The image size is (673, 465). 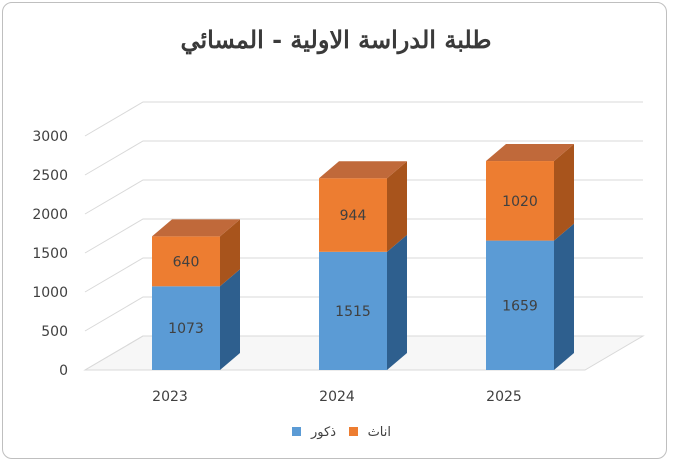 I want to click on y-tick-label: 500, so click(x=54, y=332).